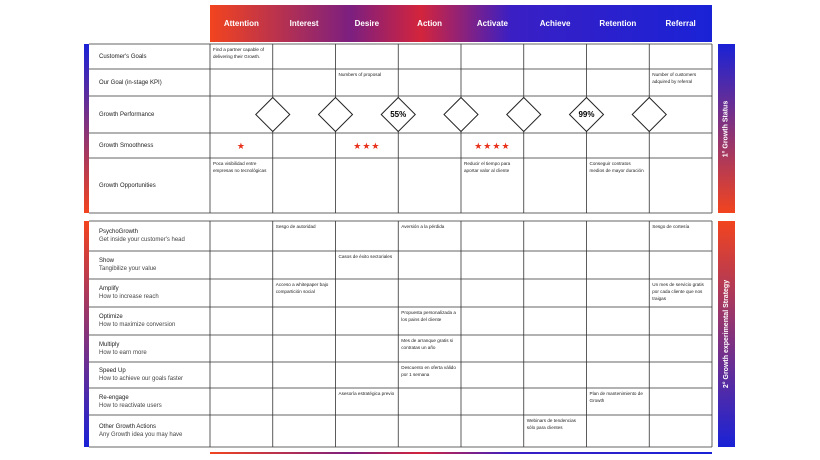 This screenshot has height=460, width=820. What do you see at coordinates (127, 185) in the screenshot?
I see `row-title: Growth Opportunities` at bounding box center [127, 185].